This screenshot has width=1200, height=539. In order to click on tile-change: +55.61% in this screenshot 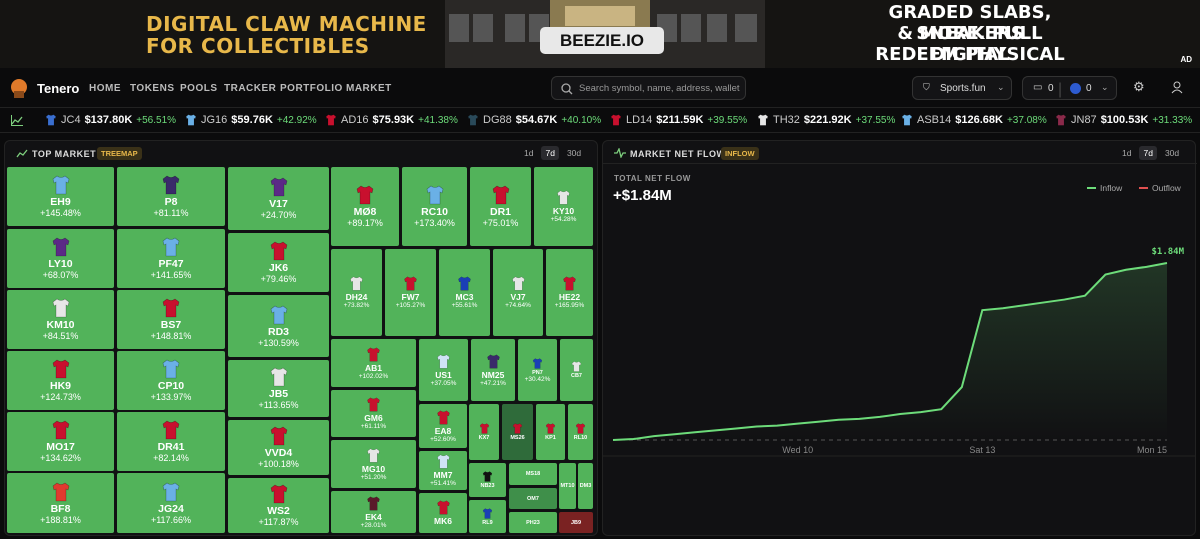, I will do `click(464, 305)`.